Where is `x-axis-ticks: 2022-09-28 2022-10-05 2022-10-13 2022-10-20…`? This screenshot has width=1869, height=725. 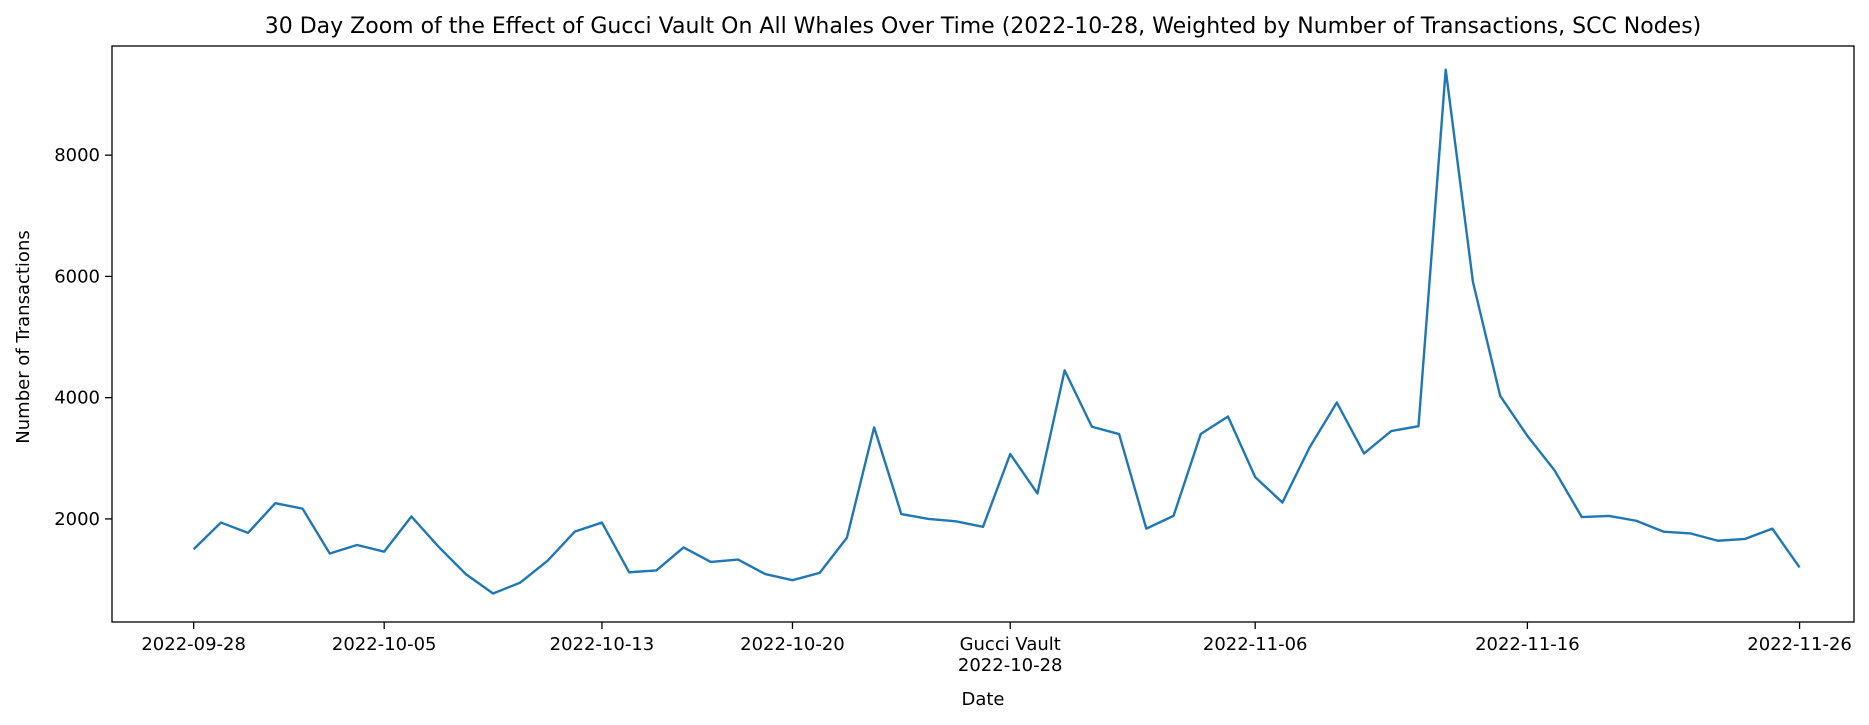 x-axis-ticks: 2022-09-28 2022-10-05 2022-10-13 2022-10-20… is located at coordinates (996, 649).